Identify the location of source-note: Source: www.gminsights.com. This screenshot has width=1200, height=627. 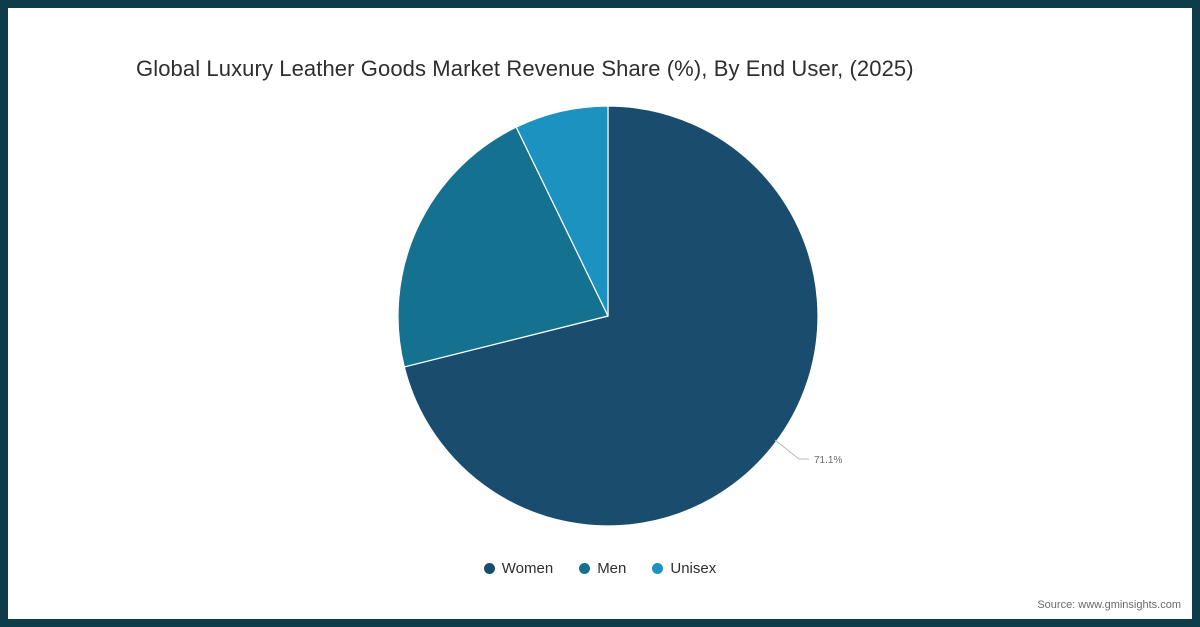
(1109, 605).